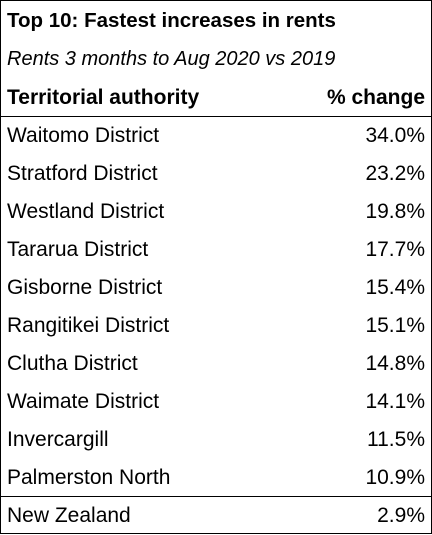 The width and height of the screenshot is (432, 535). Describe the element at coordinates (58, 439) in the screenshot. I see `authority-name: Invercargill` at that location.